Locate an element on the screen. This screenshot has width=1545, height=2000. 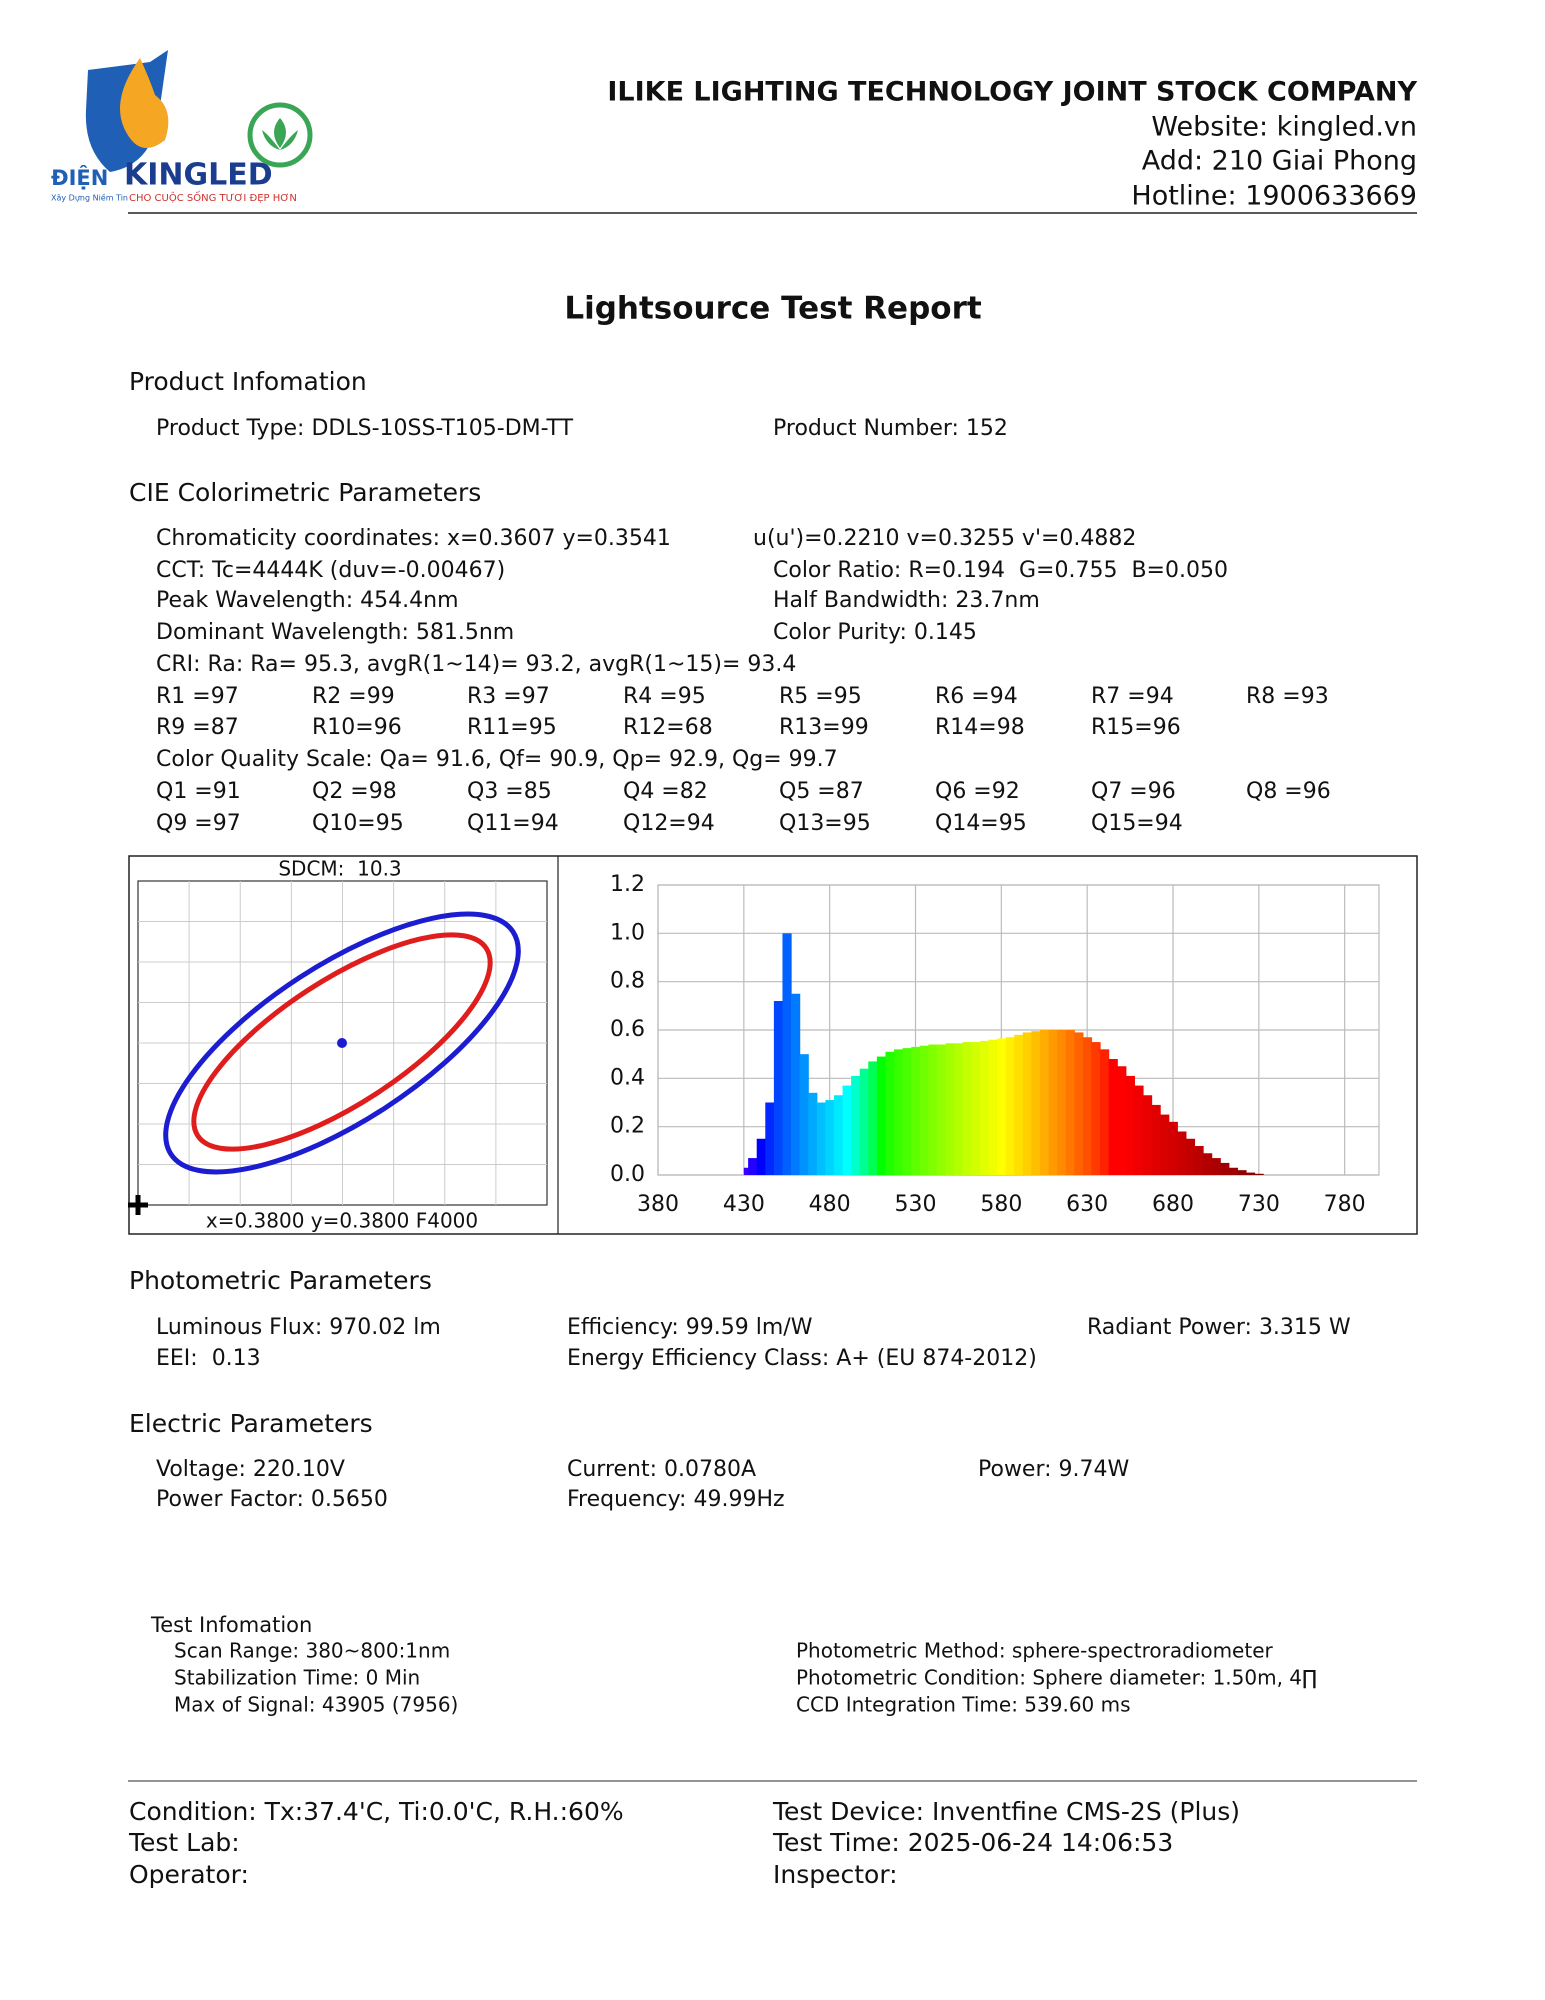
x-tick-label: 480 is located at coordinates (830, 1204).